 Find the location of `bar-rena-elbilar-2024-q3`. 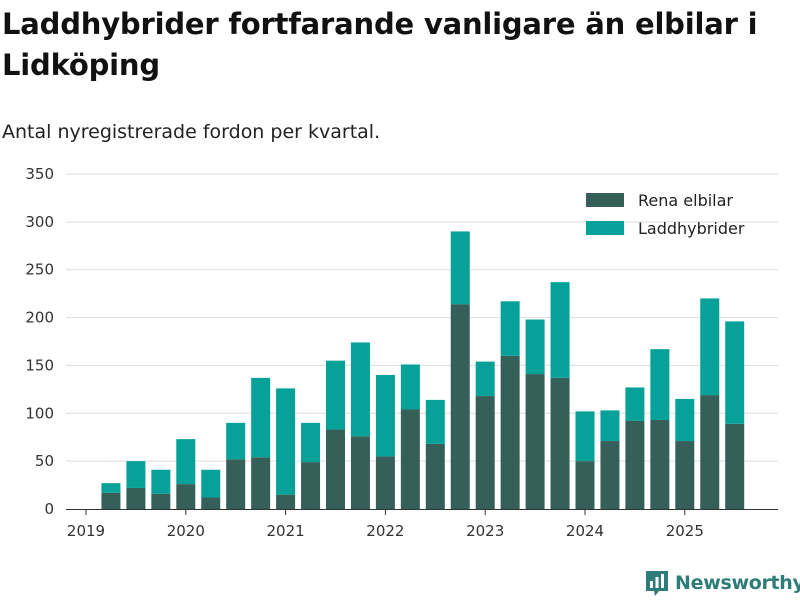

bar-rena-elbilar-2024-q3 is located at coordinates (635, 464).